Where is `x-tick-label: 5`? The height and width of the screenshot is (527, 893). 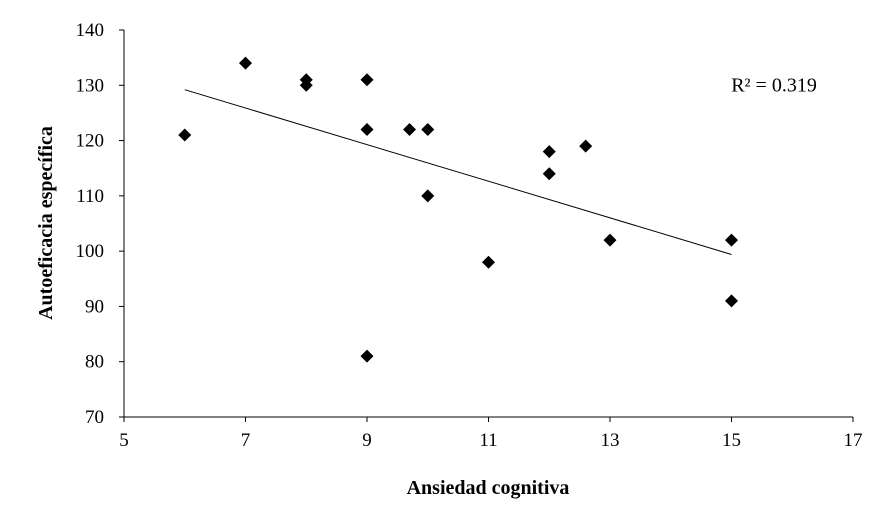
x-tick-label: 5 is located at coordinates (124, 440).